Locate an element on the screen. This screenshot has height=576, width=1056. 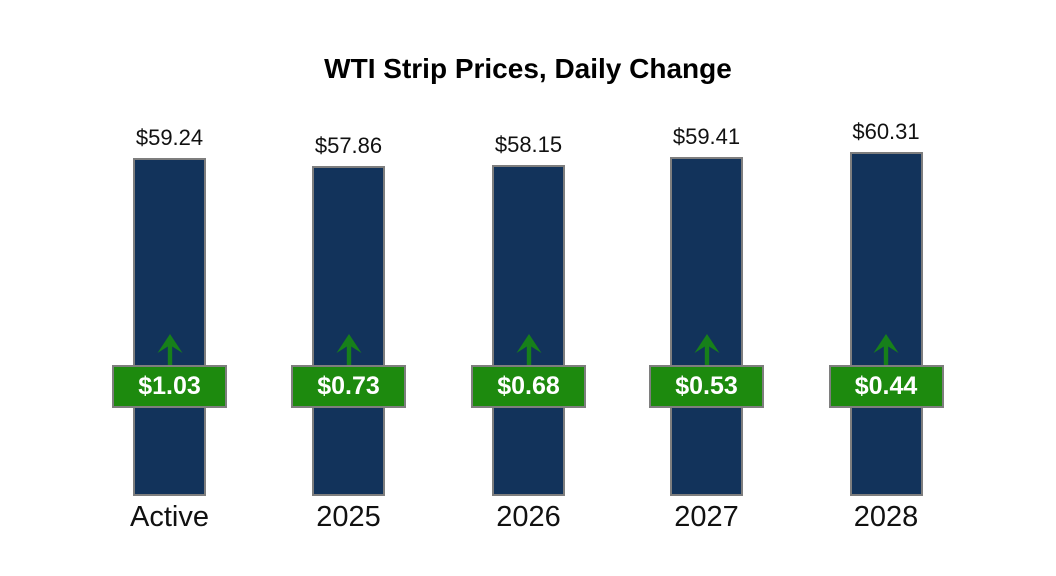
change-badge: $0.53 is located at coordinates (706, 386).